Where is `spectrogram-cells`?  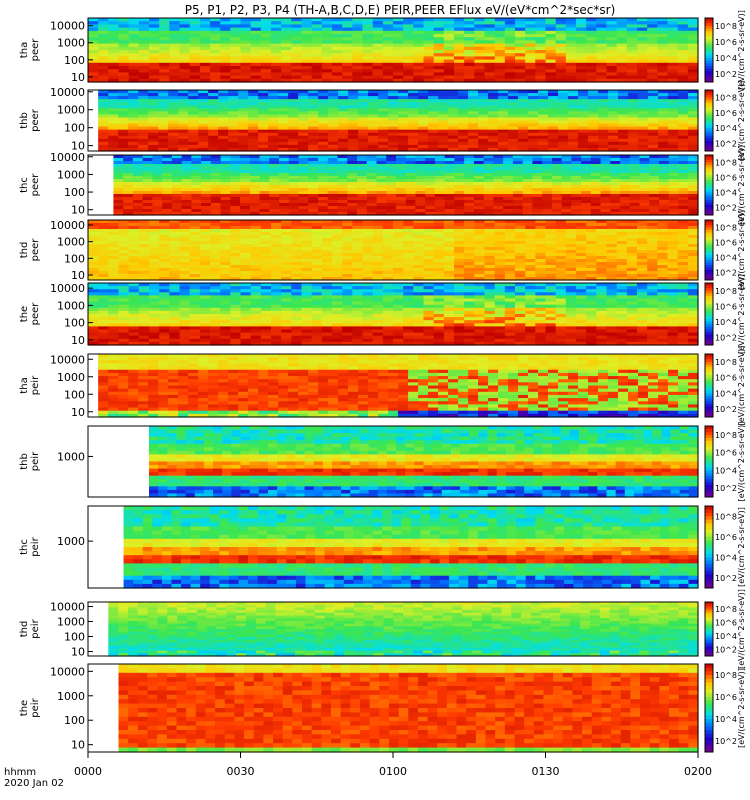 spectrogram-cells is located at coordinates (393, 314).